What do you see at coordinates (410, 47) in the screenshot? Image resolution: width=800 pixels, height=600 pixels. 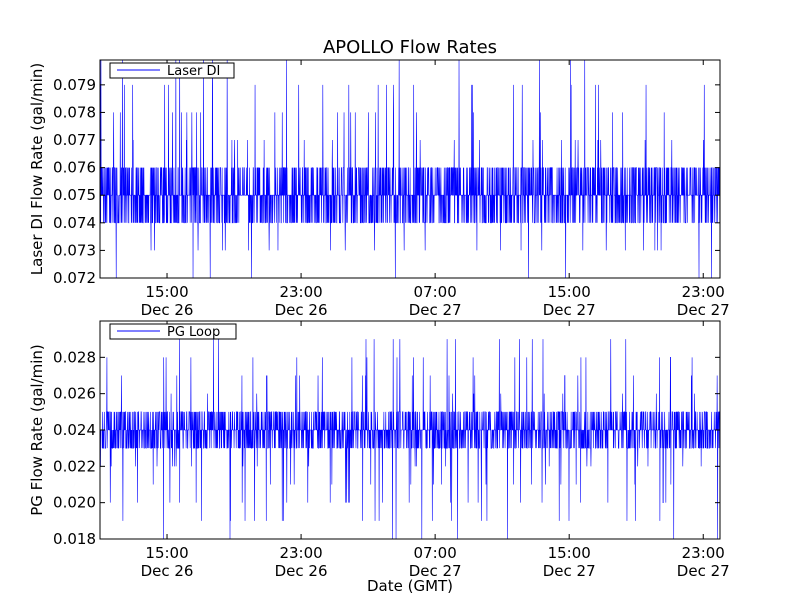 I see `chart-title: APOLLO Flow Rates` at bounding box center [410, 47].